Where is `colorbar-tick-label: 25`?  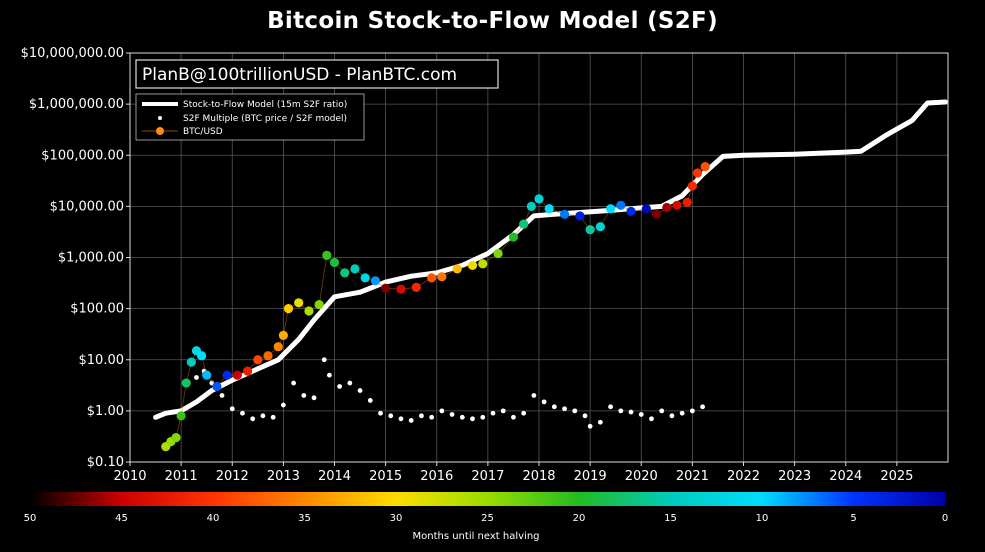 colorbar-tick-label: 25 is located at coordinates (487, 518).